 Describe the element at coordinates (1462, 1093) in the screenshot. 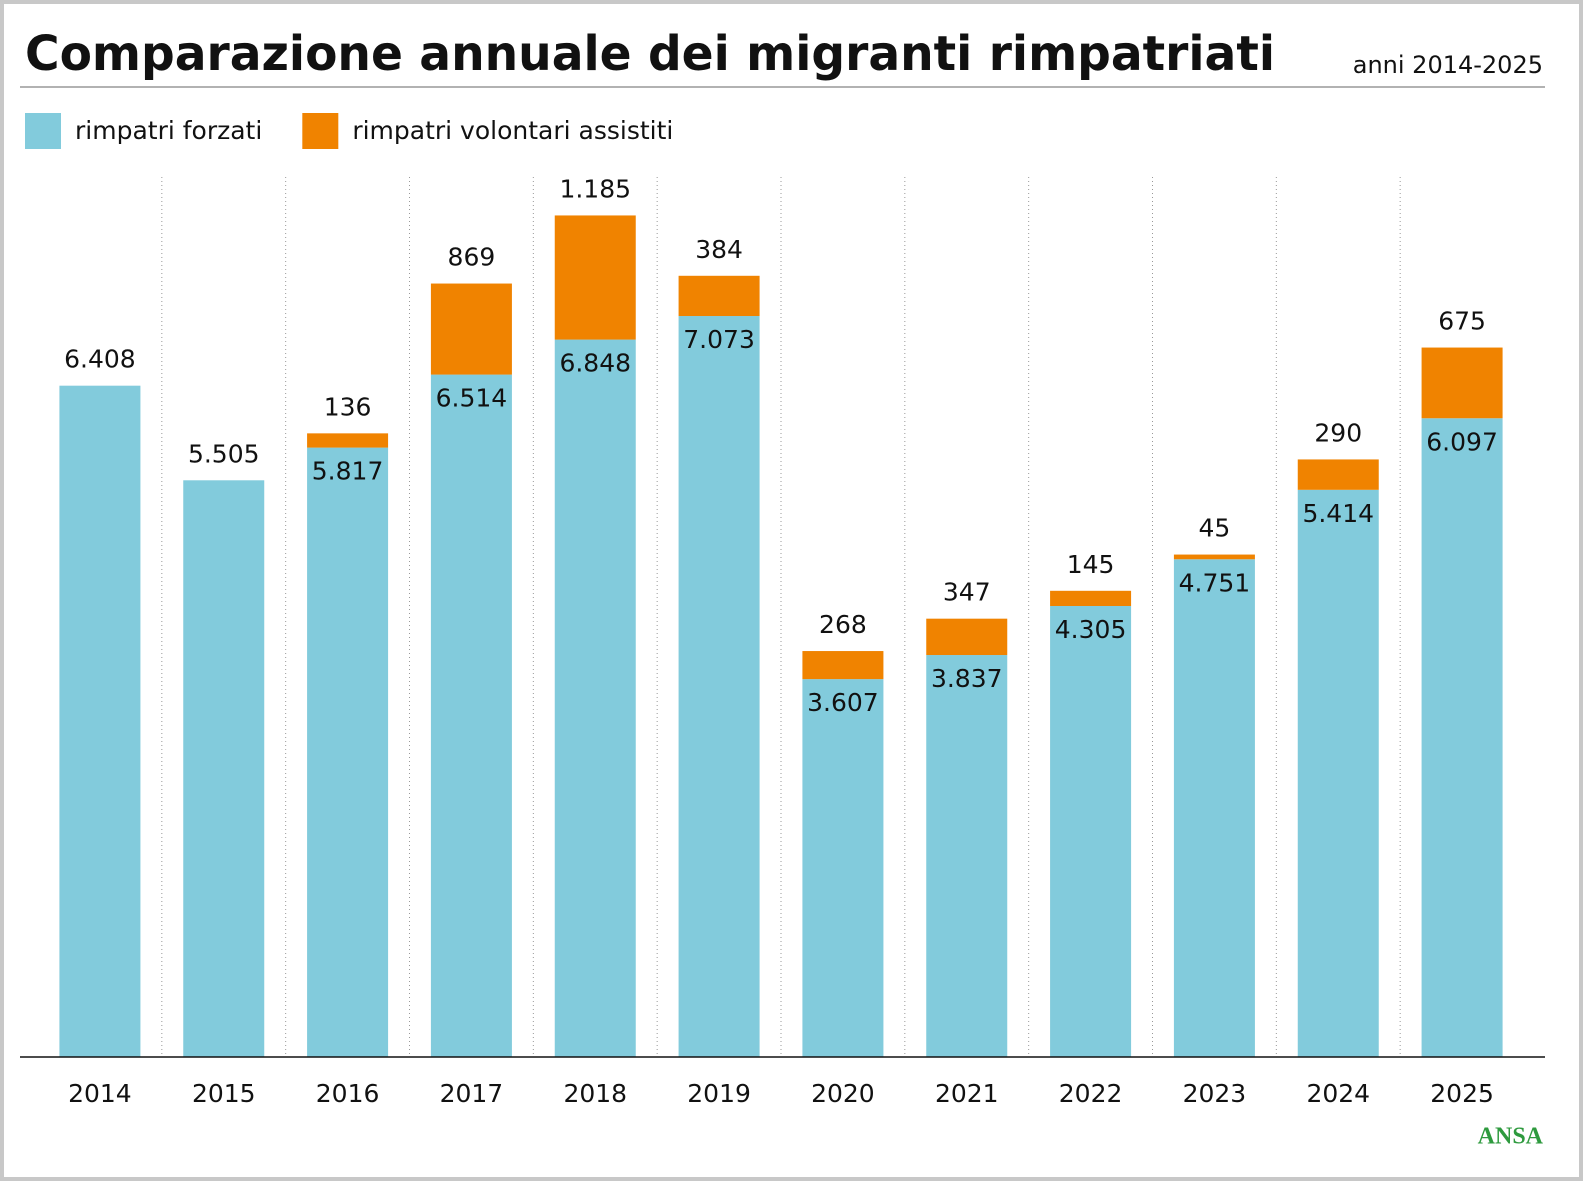

I see `x-tick-label: 2025` at that location.